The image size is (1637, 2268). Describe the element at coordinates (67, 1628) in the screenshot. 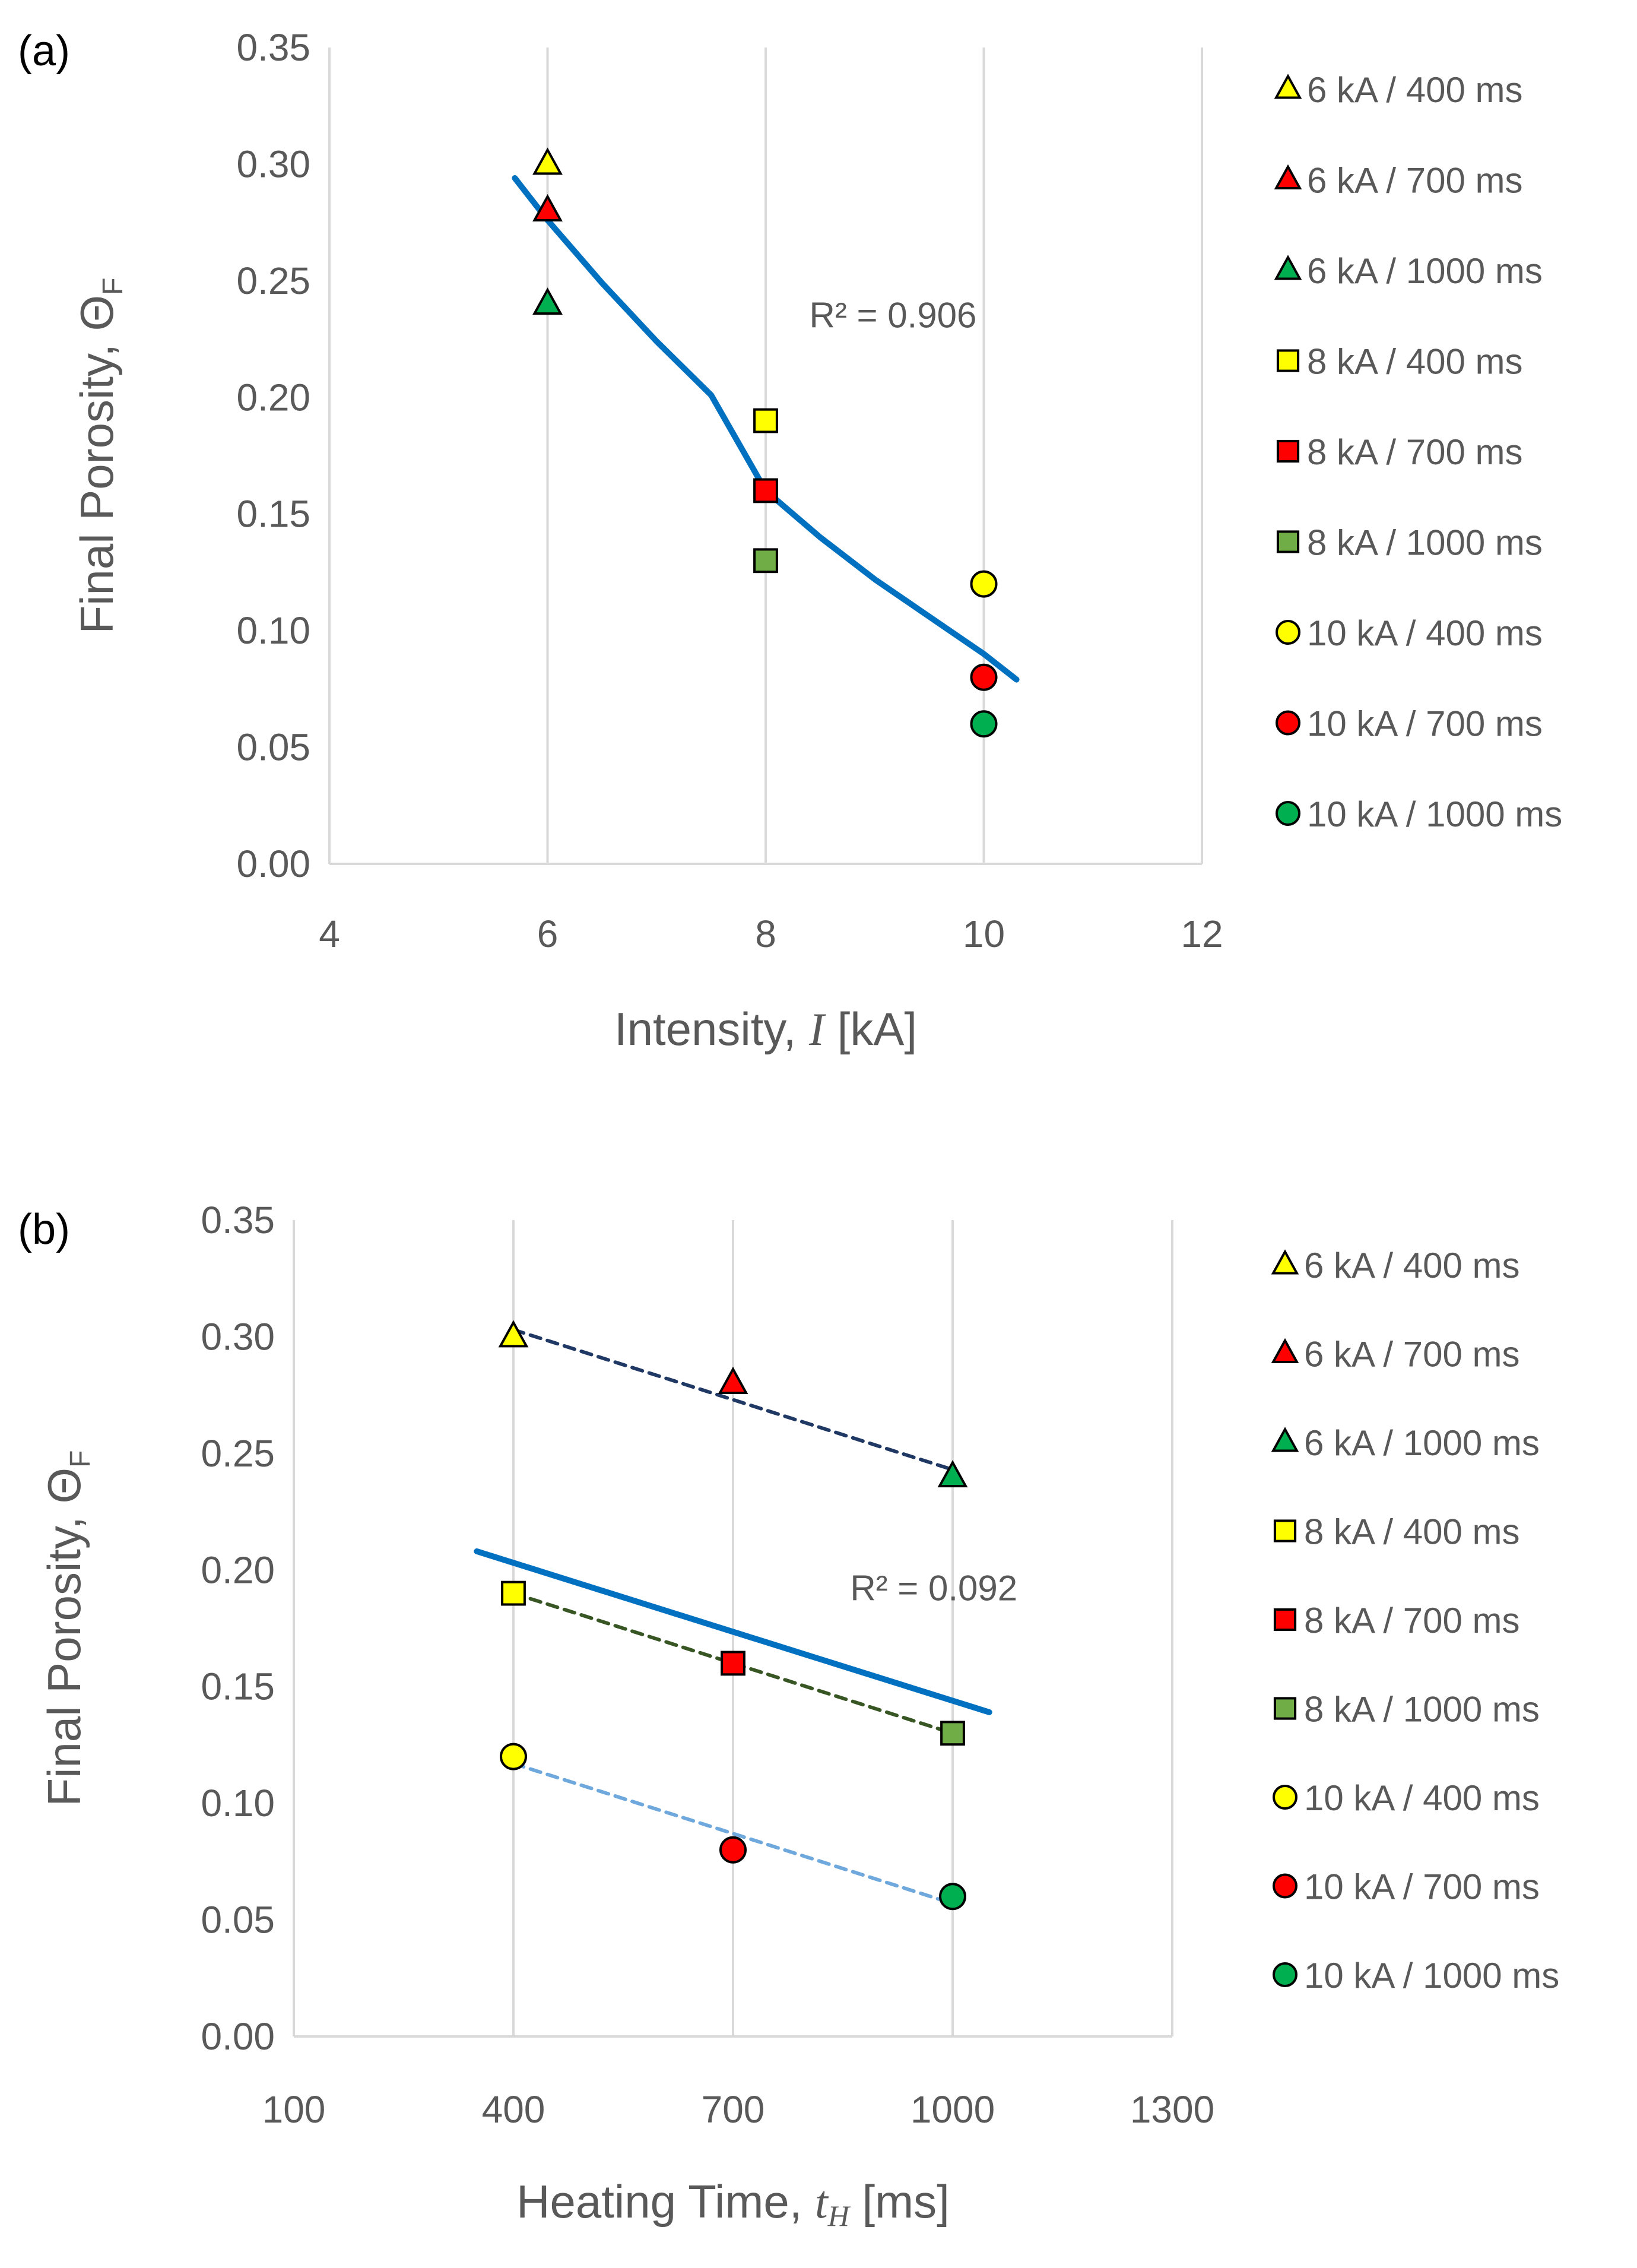

I see `y-axis-label-b: Final Porosity, ΘF` at that location.